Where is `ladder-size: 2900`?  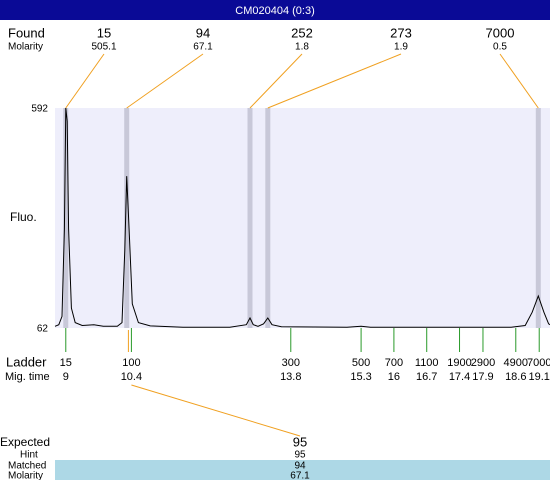 ladder-size: 2900 is located at coordinates (483, 363).